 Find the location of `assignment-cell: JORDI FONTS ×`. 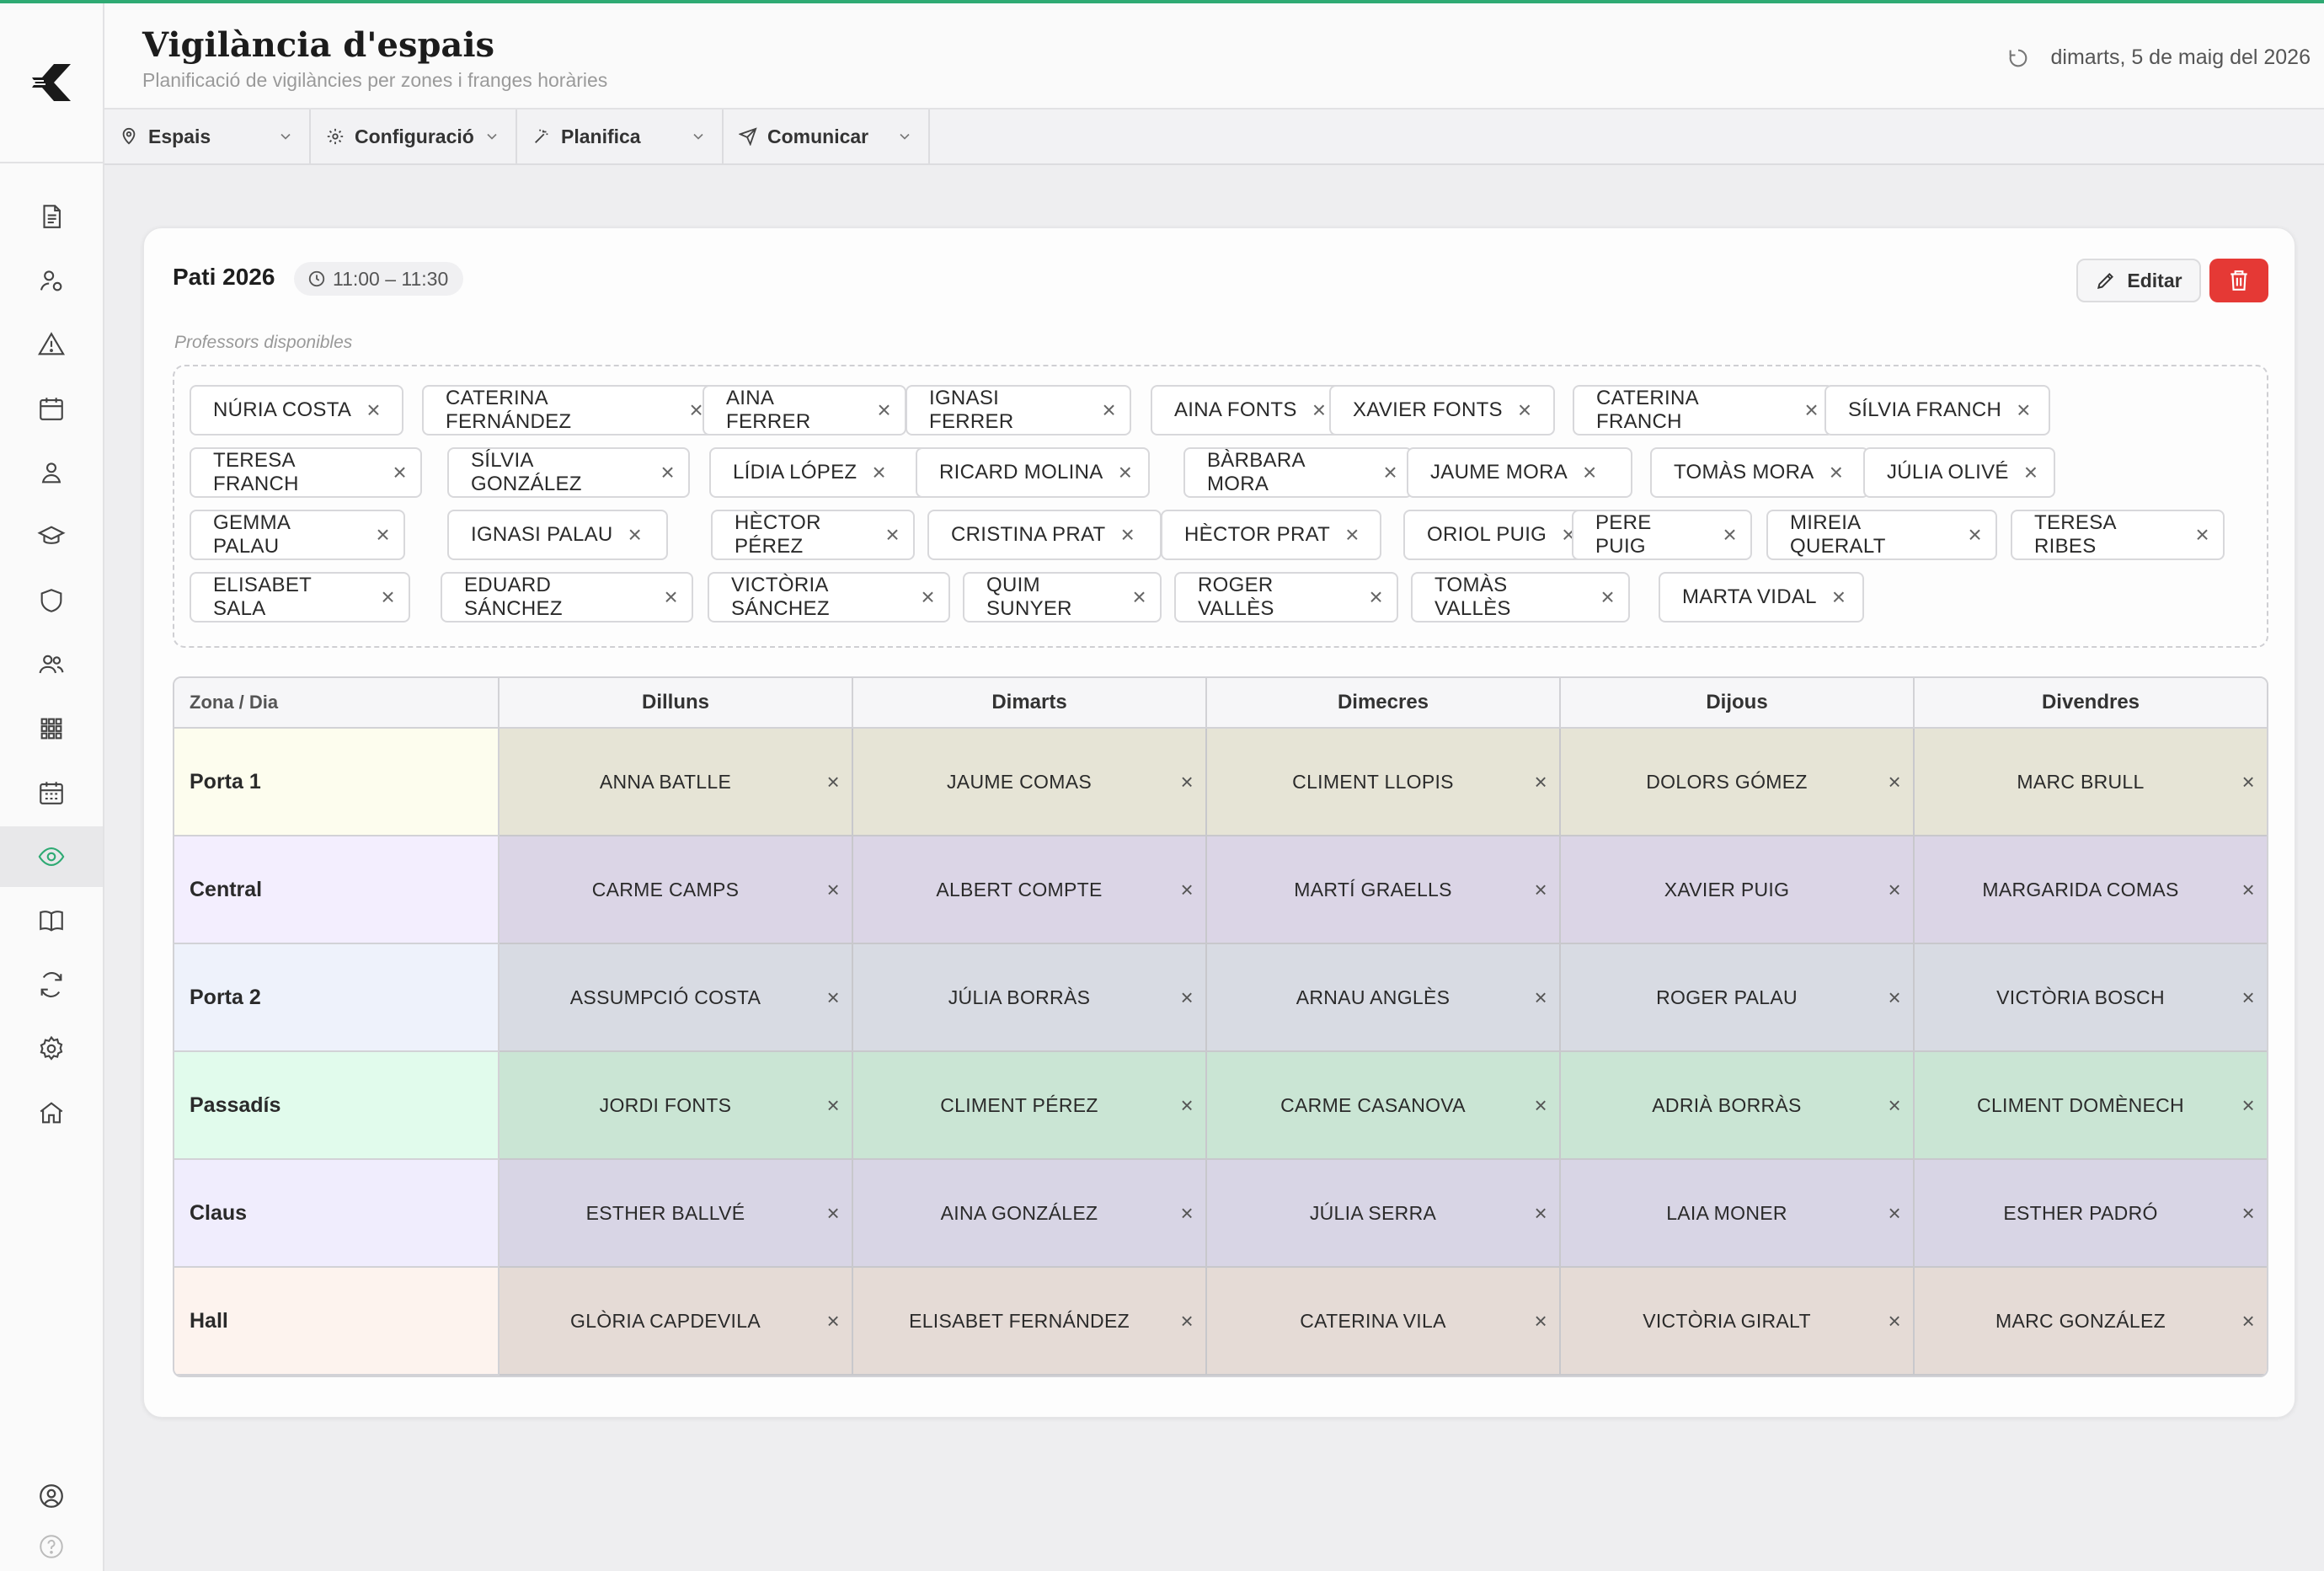

assignment-cell: JORDI FONTS × is located at coordinates (676, 1106).